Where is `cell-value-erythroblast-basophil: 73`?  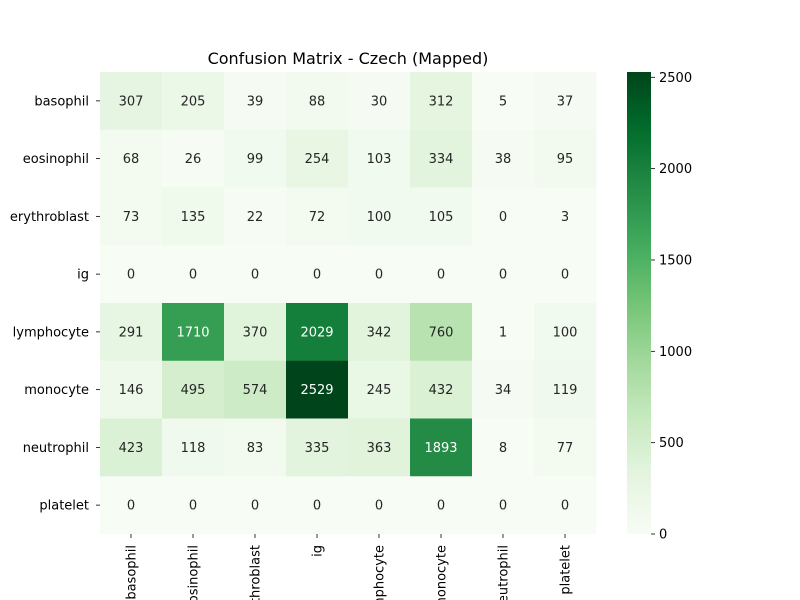 cell-value-erythroblast-basophil: 73 is located at coordinates (131, 217).